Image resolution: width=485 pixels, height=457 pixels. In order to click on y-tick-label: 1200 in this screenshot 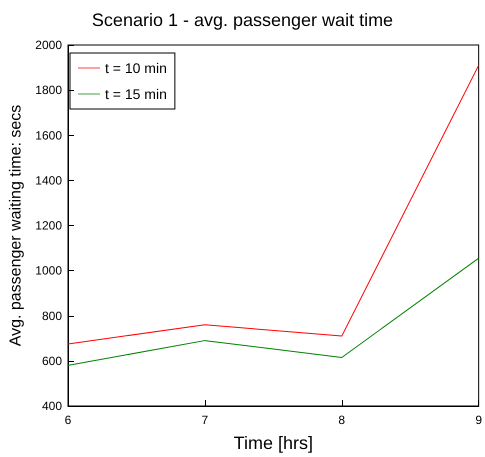, I will do `click(48, 225)`.